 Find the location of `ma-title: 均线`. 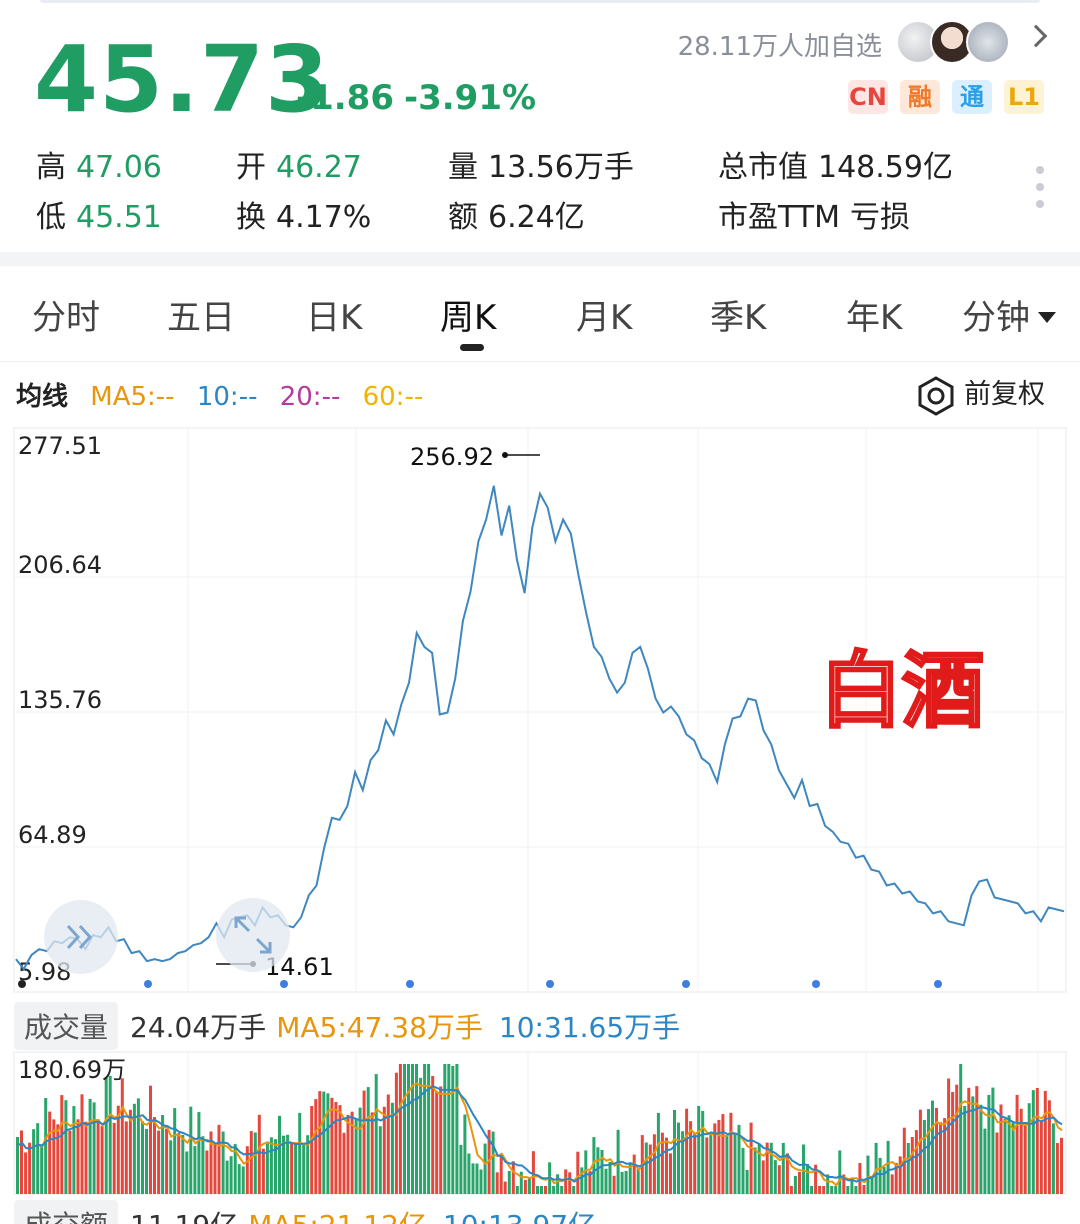

ma-title: 均线 is located at coordinates (42, 397).